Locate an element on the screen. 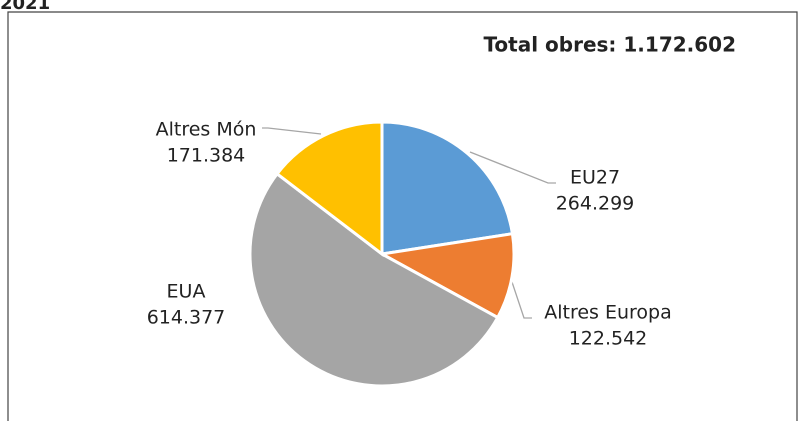  chart-title: 2021 is located at coordinates (25, 7).